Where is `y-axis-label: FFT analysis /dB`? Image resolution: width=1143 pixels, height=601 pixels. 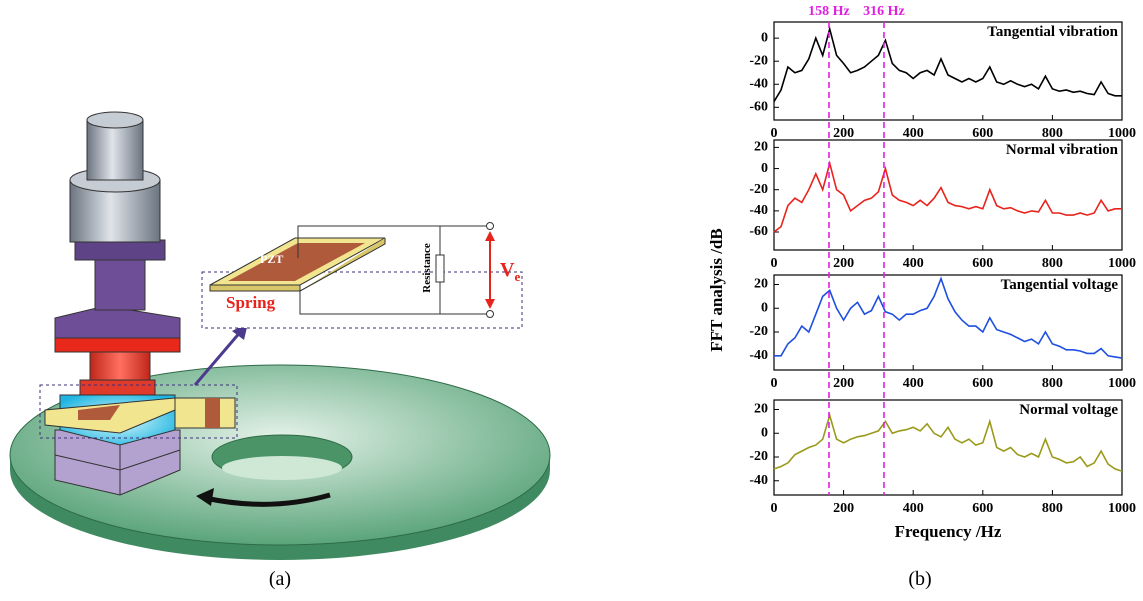
y-axis-label: FFT analysis /dB is located at coordinates (716, 289).